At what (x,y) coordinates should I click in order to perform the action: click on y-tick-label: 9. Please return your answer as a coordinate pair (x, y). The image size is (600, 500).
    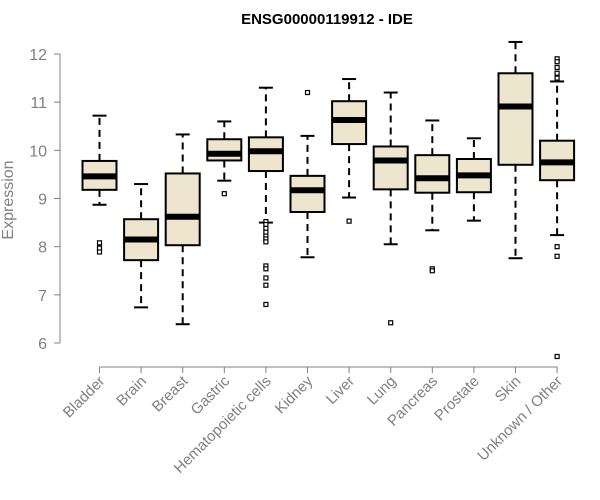
    Looking at the image, I should click on (42, 200).